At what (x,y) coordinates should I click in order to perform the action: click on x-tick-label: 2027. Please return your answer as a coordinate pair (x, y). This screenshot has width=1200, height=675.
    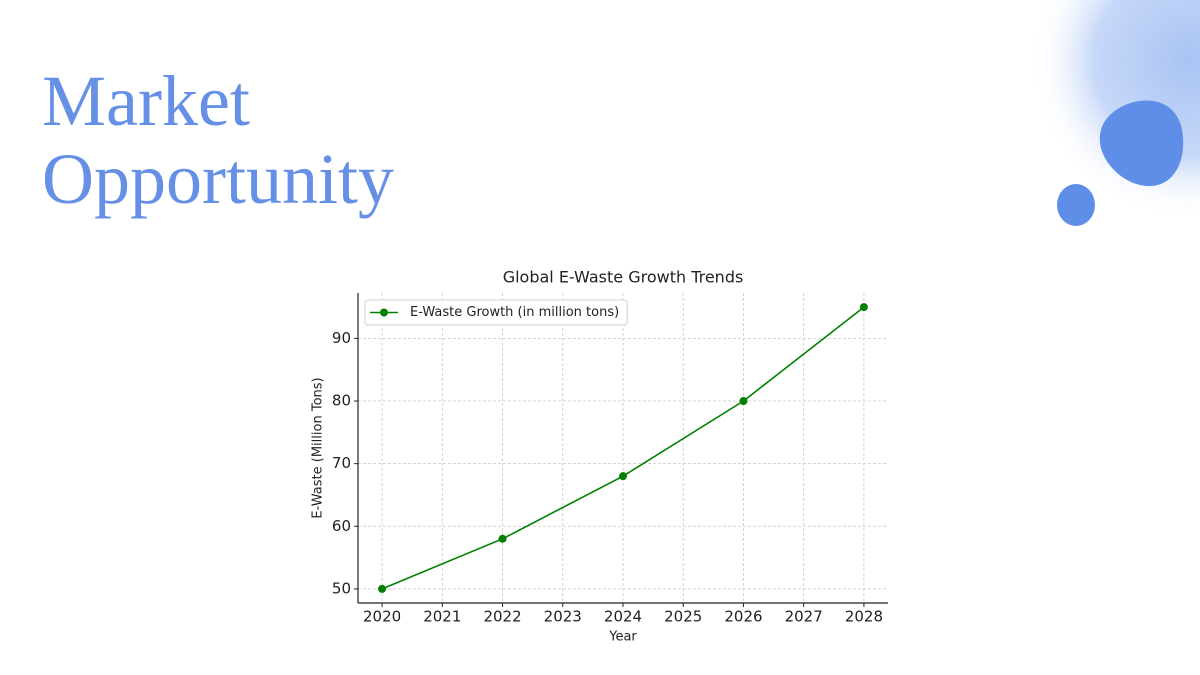
    Looking at the image, I should click on (804, 617).